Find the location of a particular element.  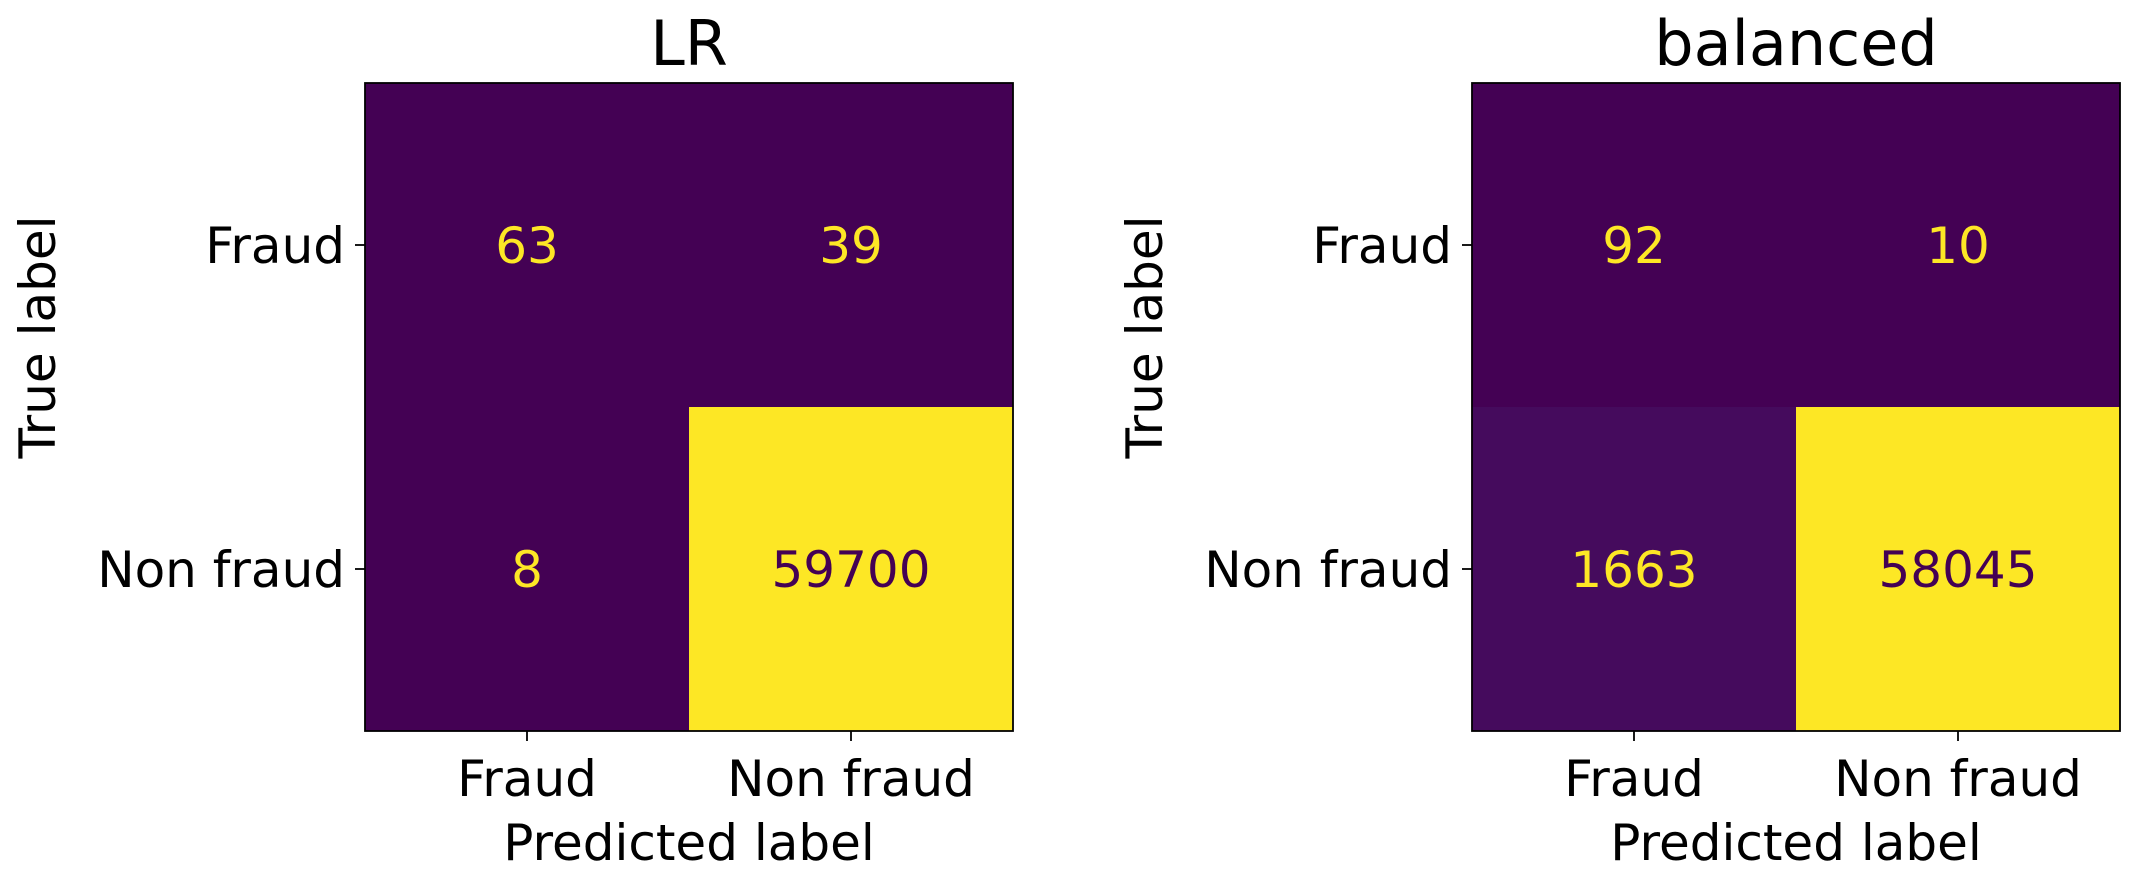

cell-value-r0-c1: 39 is located at coordinates (851, 246).